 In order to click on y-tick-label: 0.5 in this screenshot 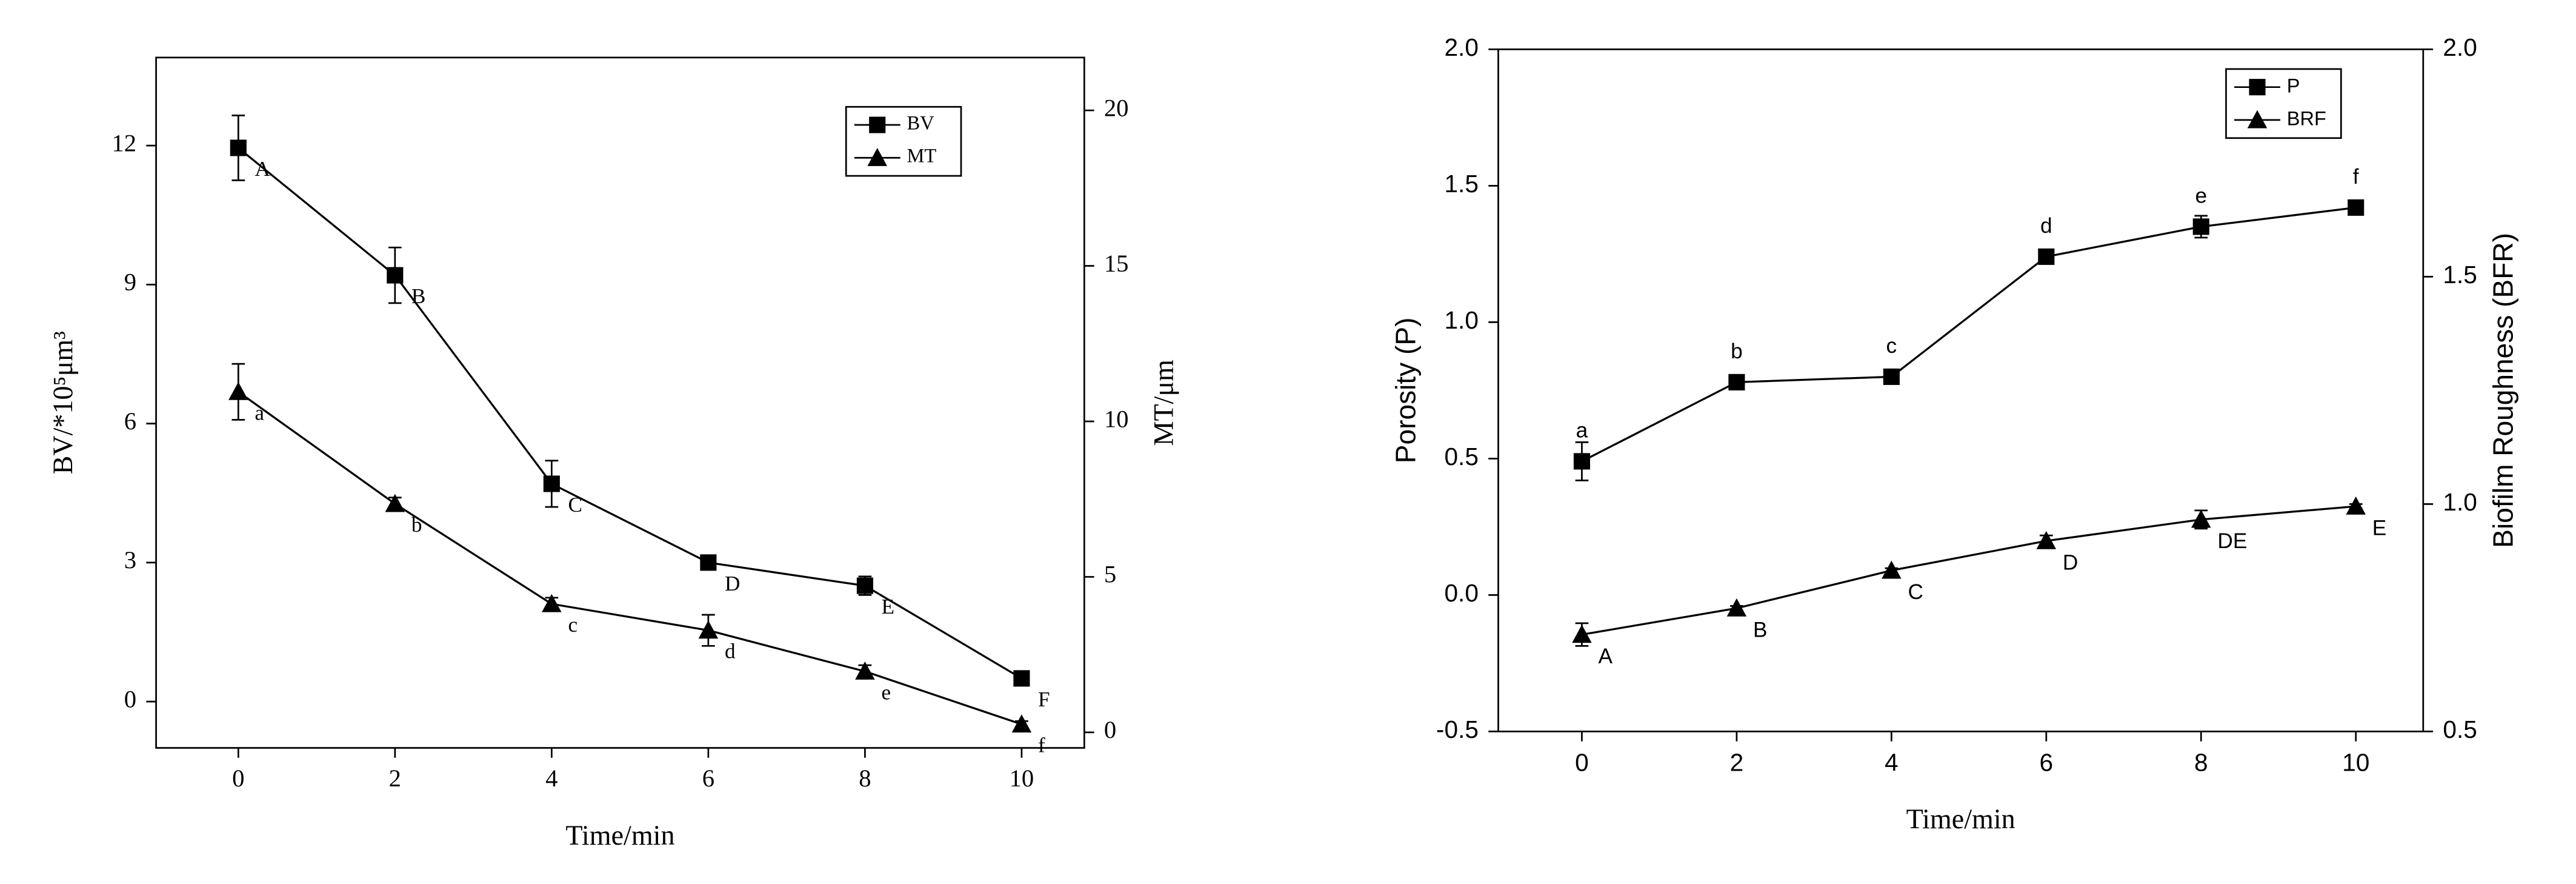, I will do `click(1461, 456)`.